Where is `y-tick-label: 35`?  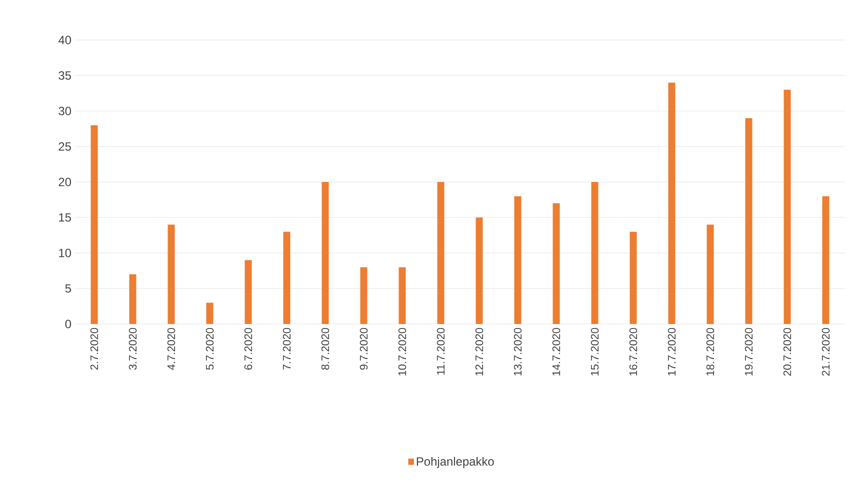
y-tick-label: 35 is located at coordinates (64, 75).